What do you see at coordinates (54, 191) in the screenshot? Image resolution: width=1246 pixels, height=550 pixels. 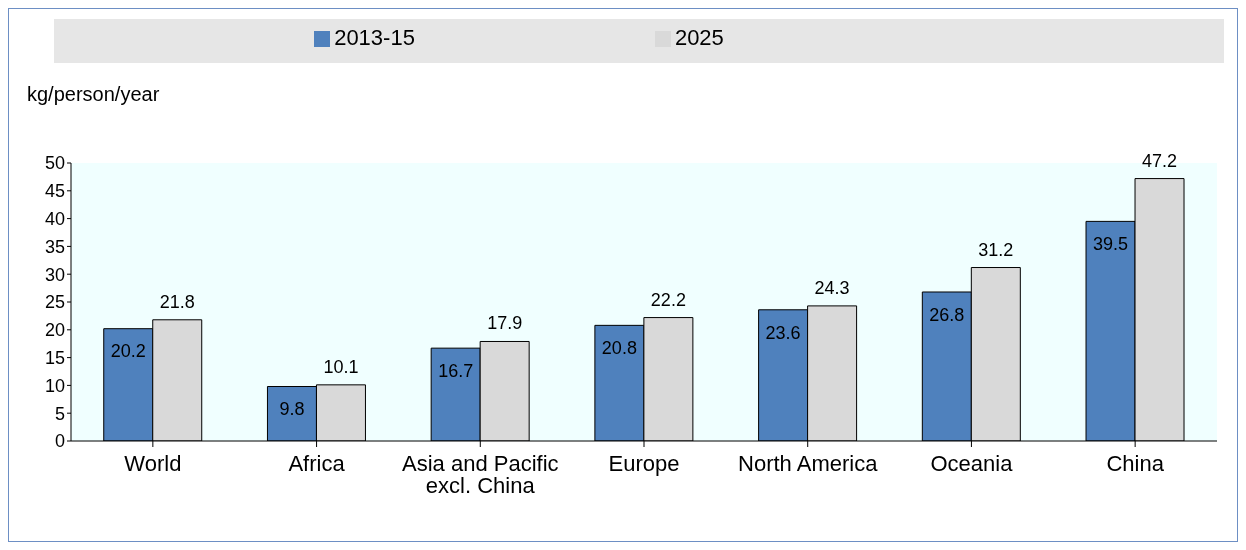 I see `y-tick-label: 45` at bounding box center [54, 191].